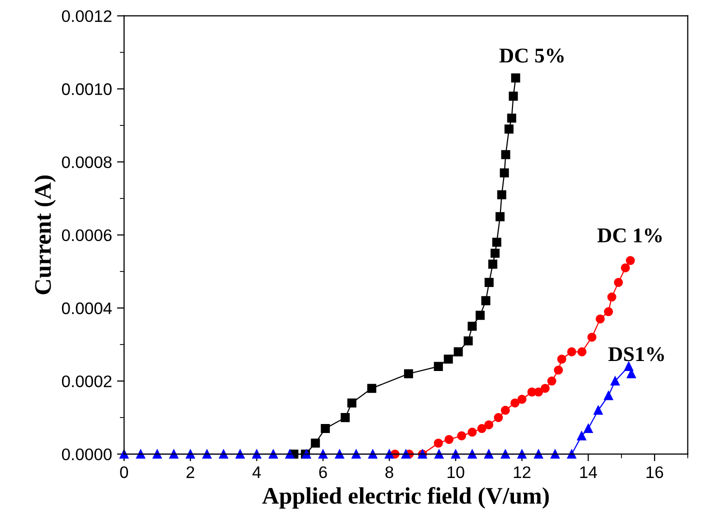 Image resolution: width=709 pixels, height=528 pixels. I want to click on y-tick-label: 0.0000, so click(87, 454).